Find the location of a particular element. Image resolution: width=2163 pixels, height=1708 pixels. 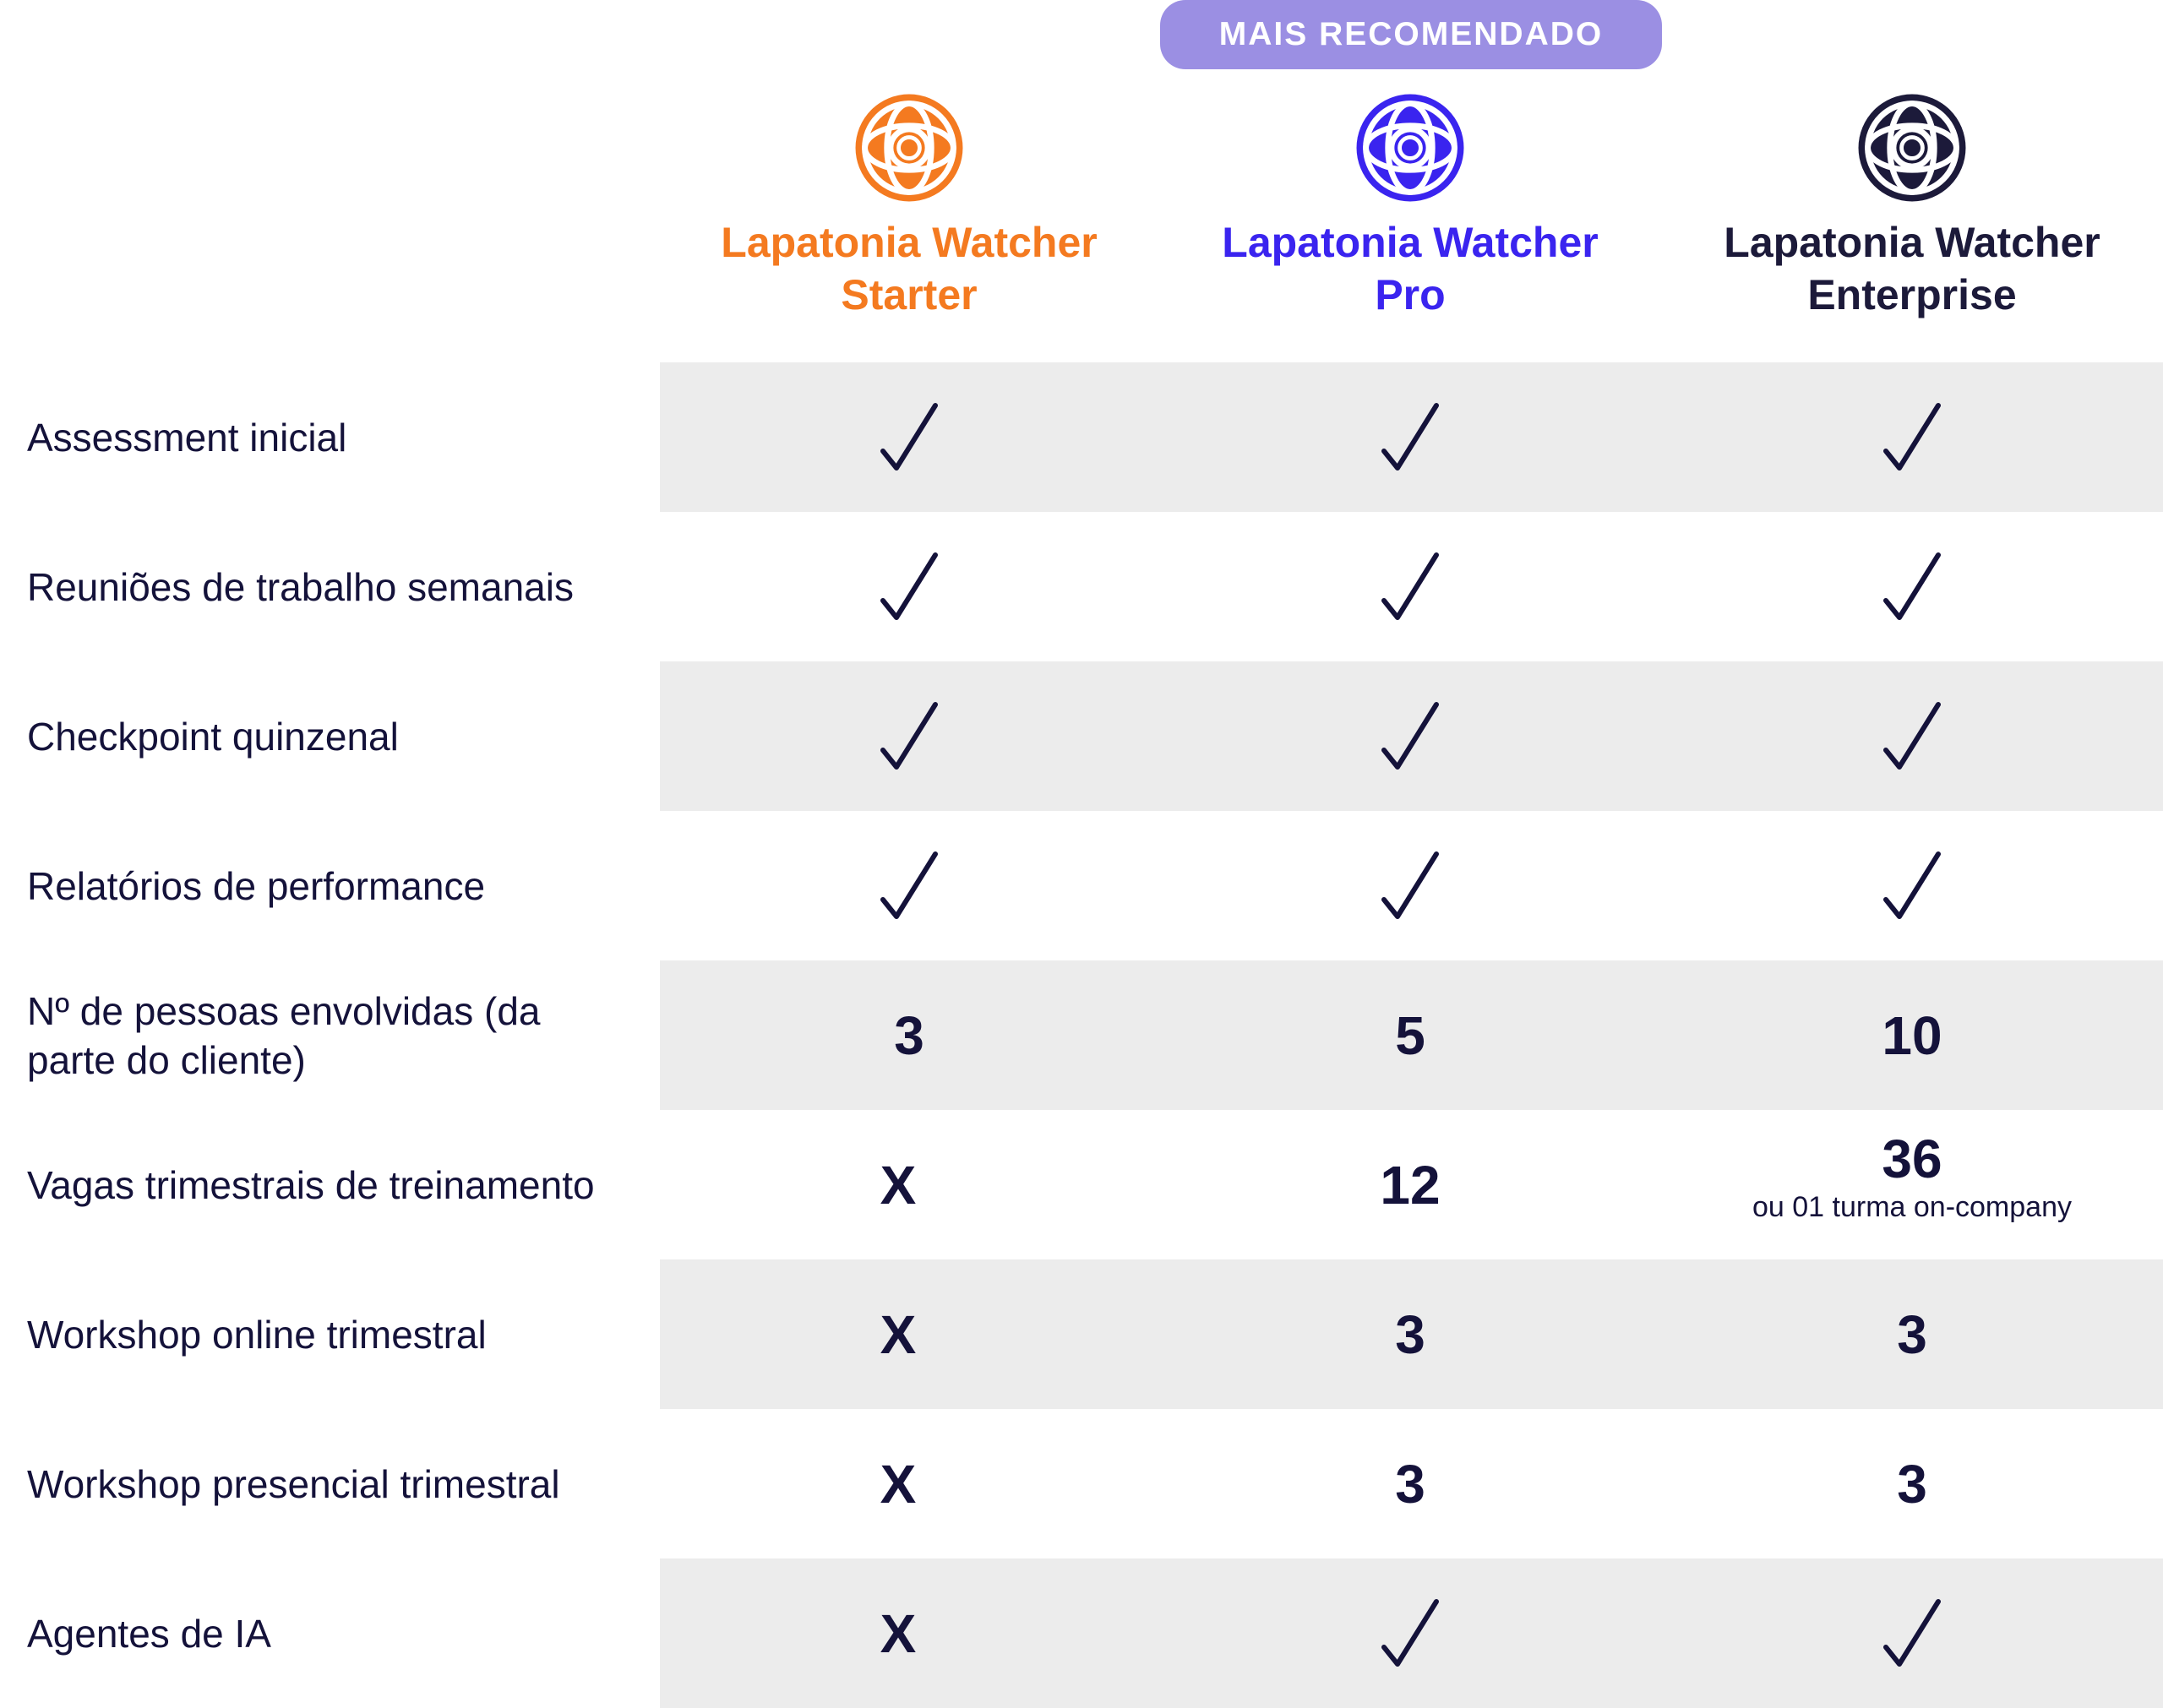

plan-name: Lapatonia Watcher Enterprise is located at coordinates (1912, 269).